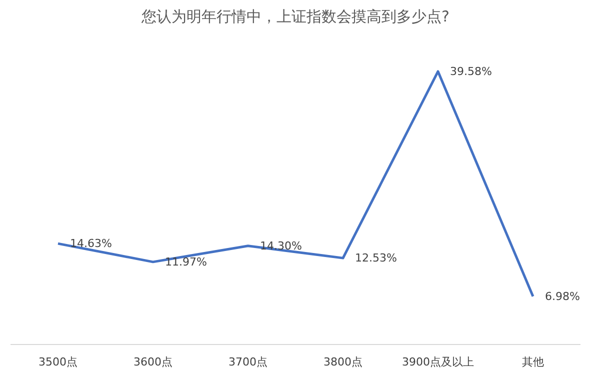  Describe the element at coordinates (186, 261) in the screenshot. I see `data-label: 11.97%` at that location.